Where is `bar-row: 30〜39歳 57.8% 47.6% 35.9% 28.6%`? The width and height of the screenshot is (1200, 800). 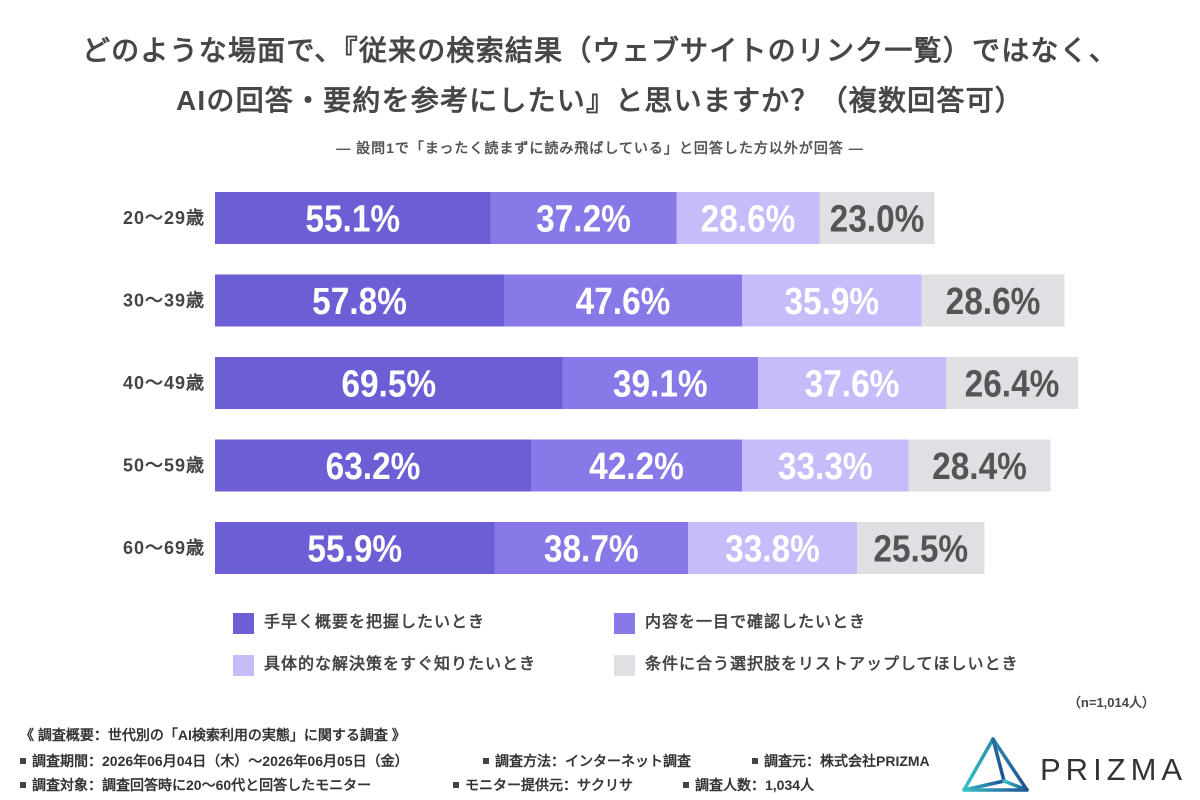 bar-row: 30〜39歳 57.8% 47.6% 35.9% 28.6% is located at coordinates (594, 300).